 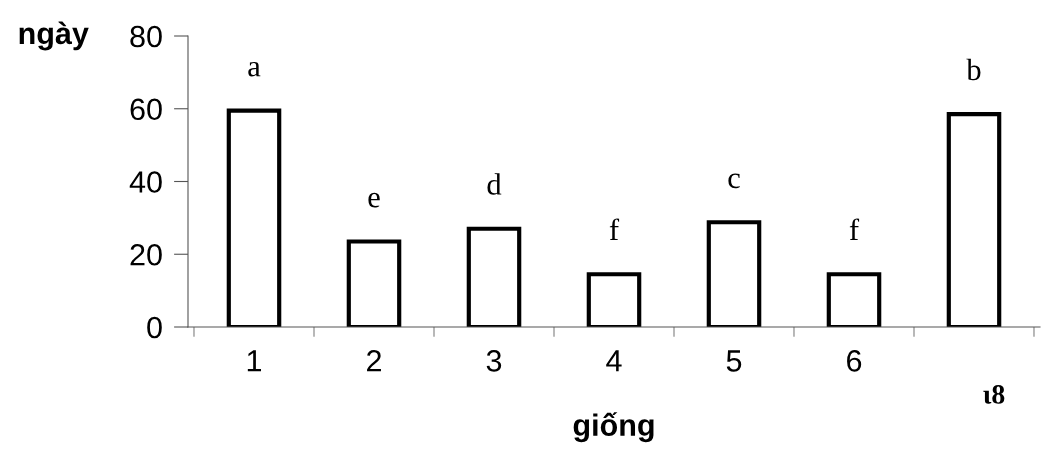 What do you see at coordinates (54, 36) in the screenshot?
I see `y-axis-title: ngày` at bounding box center [54, 36].